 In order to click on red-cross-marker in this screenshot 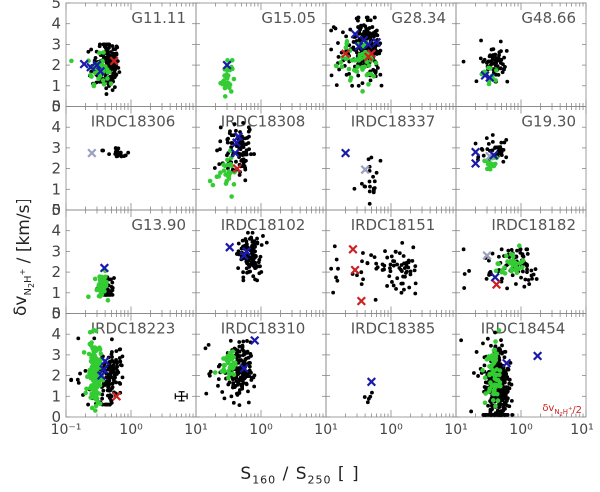, I will do `click(355, 270)`.